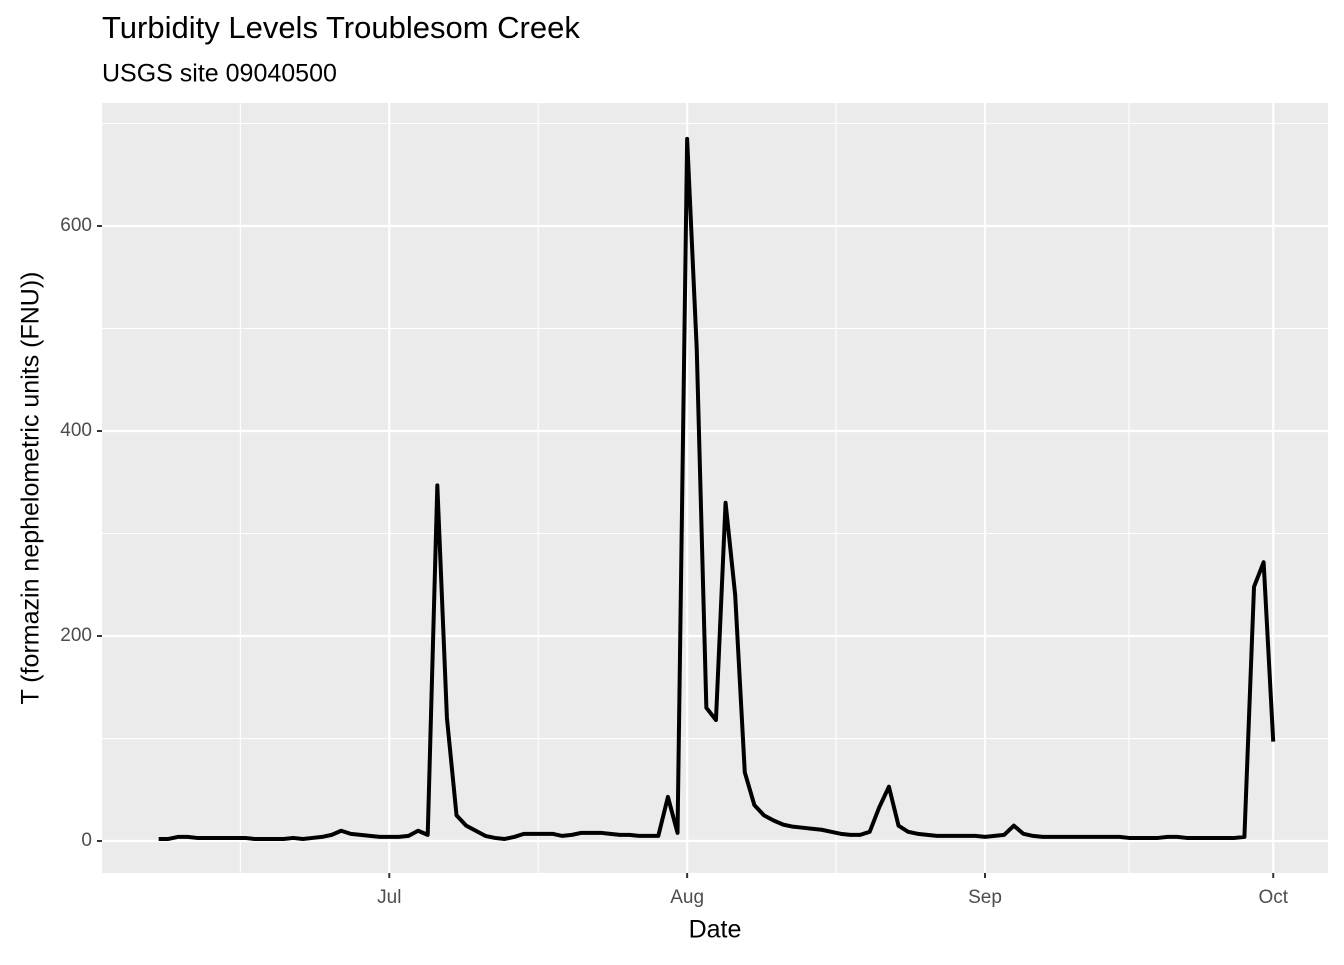  What do you see at coordinates (76, 430) in the screenshot?
I see `y-tick-label: 400` at bounding box center [76, 430].